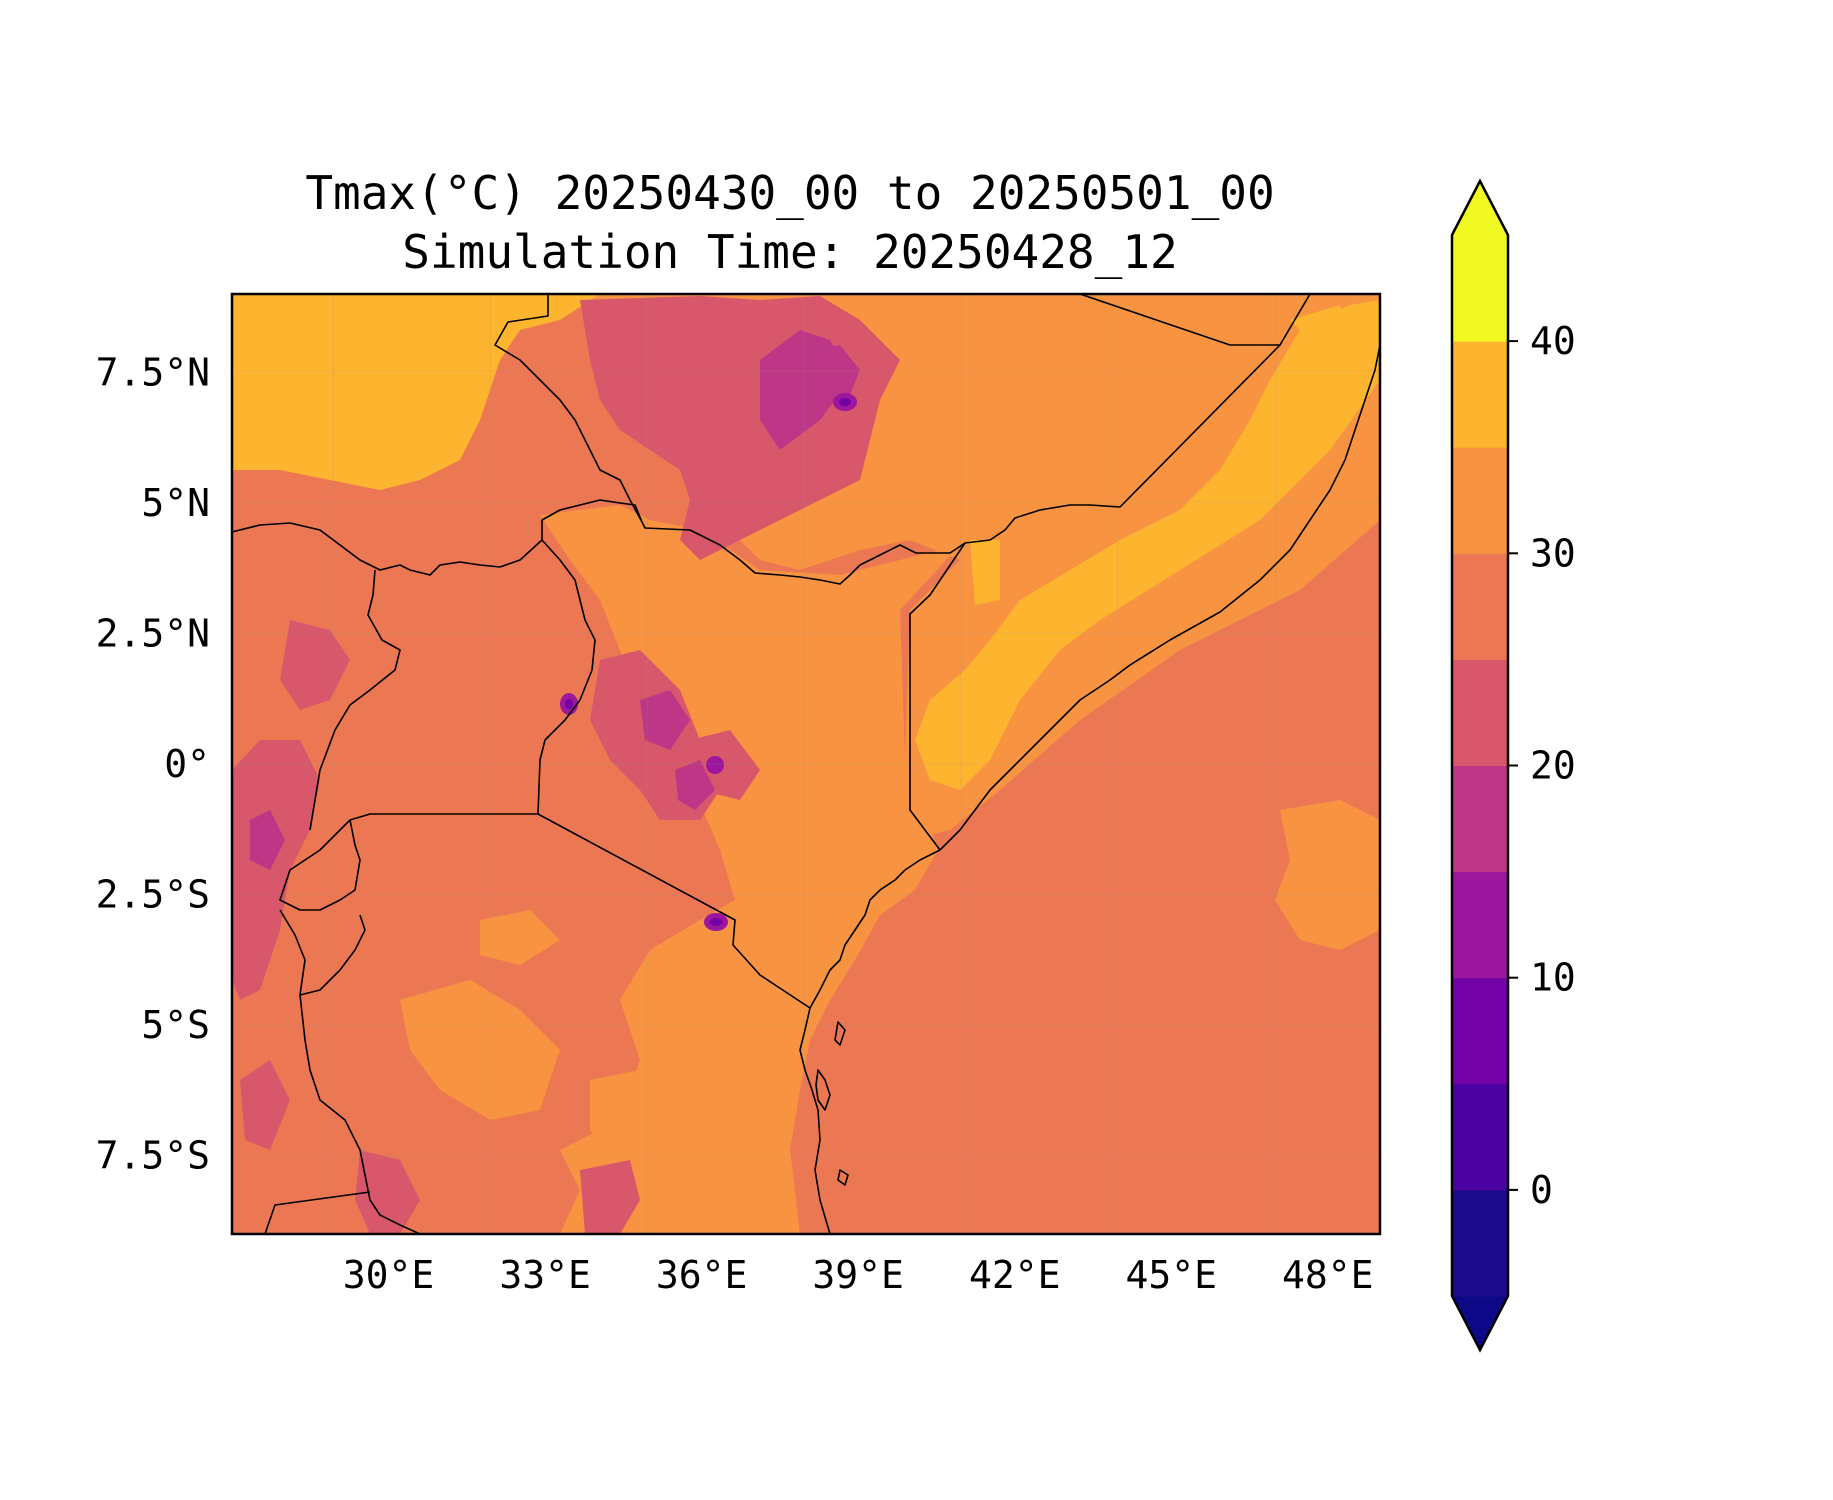 This screenshot has width=1833, height=1500. What do you see at coordinates (545, 1275) in the screenshot?
I see `x-tick-label: 33°E` at bounding box center [545, 1275].